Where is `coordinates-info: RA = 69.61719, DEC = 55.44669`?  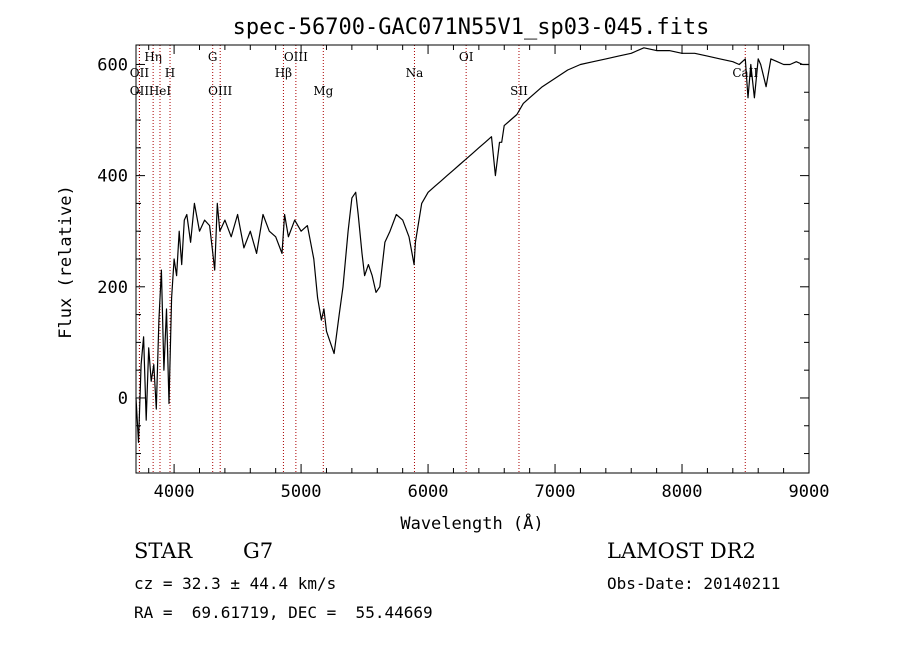
coordinates-info: RA = 69.61719, DEC = 55.44669 is located at coordinates (283, 612).